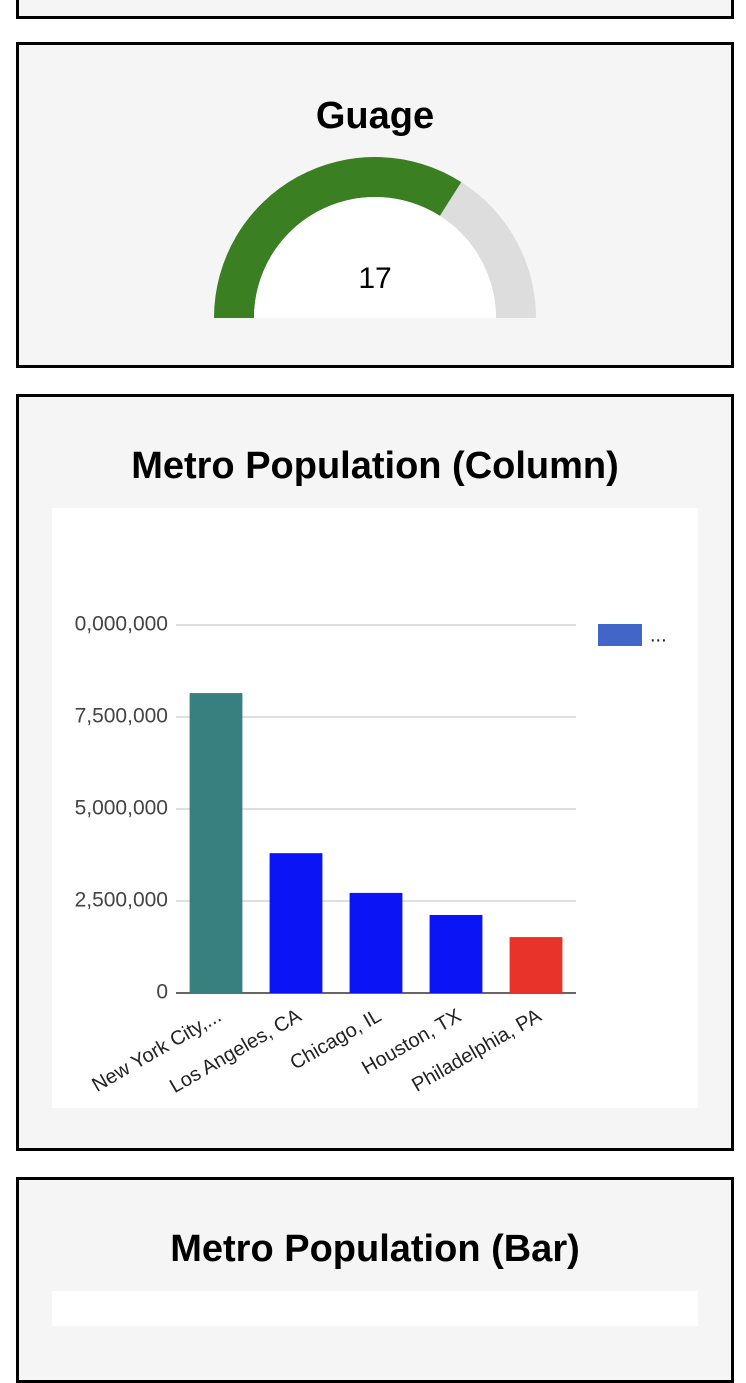 This screenshot has height=1383, width=746. What do you see at coordinates (375, 9) in the screenshot?
I see `card` at bounding box center [375, 9].